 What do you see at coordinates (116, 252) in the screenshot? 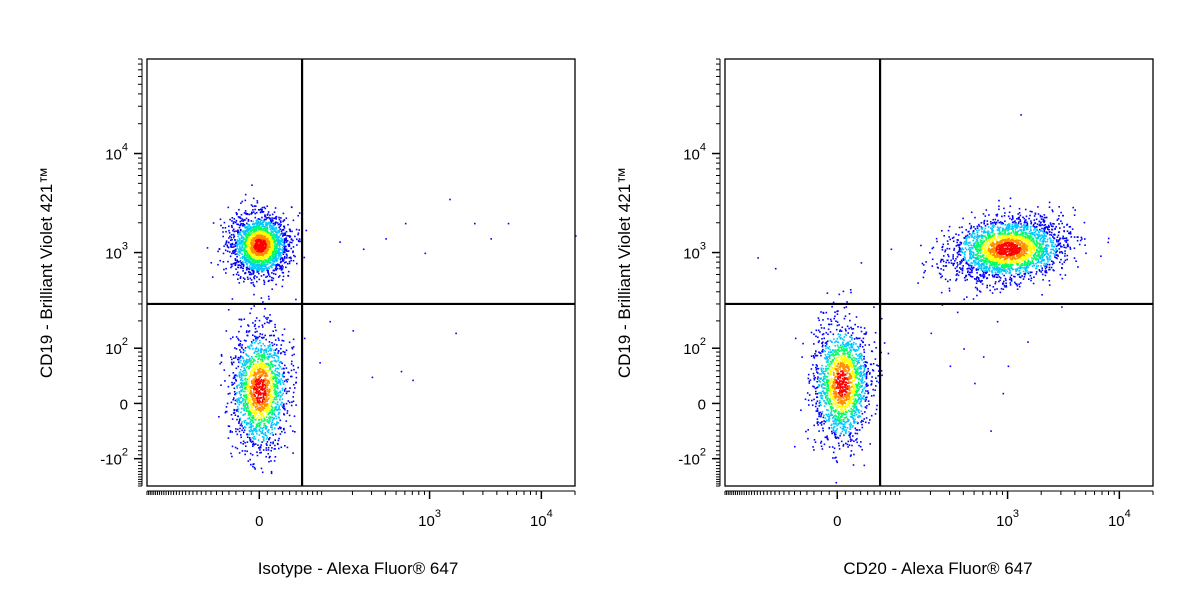
I see `y-tick-label: 103` at bounding box center [116, 252].